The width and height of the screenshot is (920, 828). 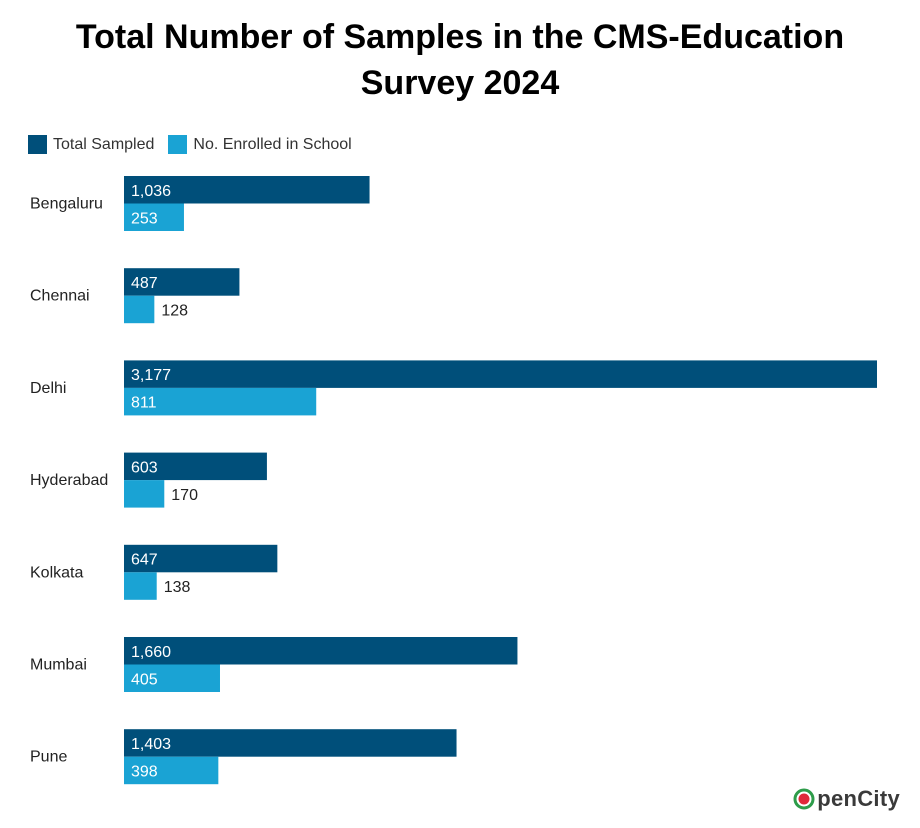 I want to click on bar-bengaluru-total-sampled, so click(x=247, y=190).